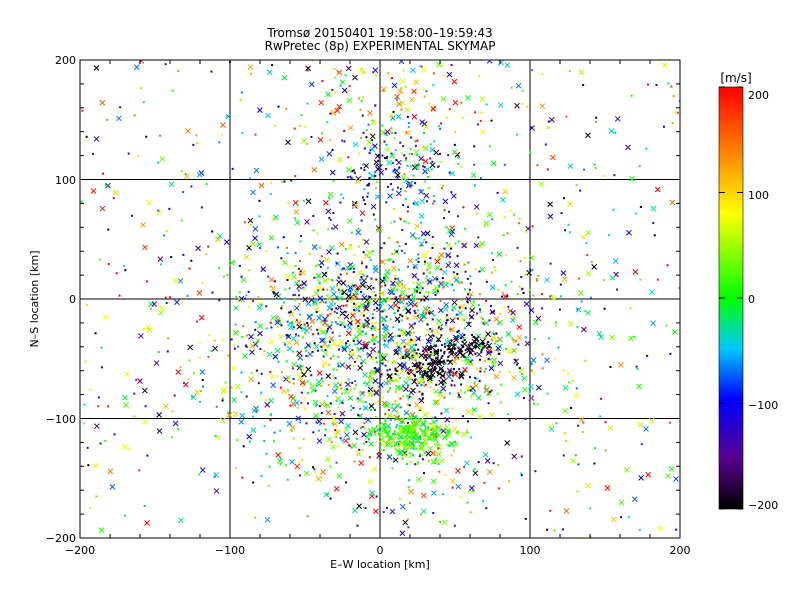 The image size is (800, 600). What do you see at coordinates (751, 299) in the screenshot?
I see `colorbar-tick-label-2: 0` at bounding box center [751, 299].